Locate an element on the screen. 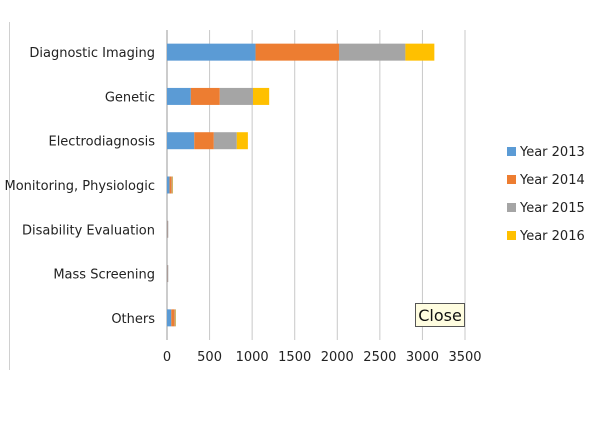  category-label: Genetic is located at coordinates (130, 97).